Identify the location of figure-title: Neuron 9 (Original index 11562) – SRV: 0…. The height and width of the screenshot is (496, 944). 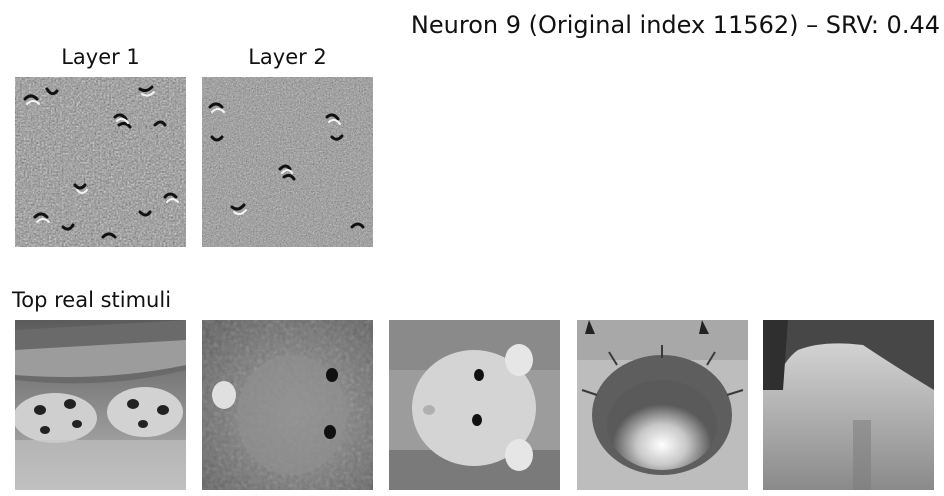
(675, 25).